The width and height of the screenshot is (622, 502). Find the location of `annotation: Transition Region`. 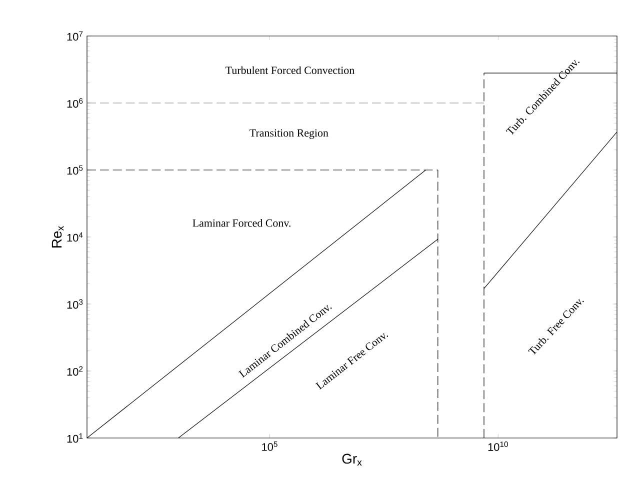

annotation: Transition Region is located at coordinates (289, 134).